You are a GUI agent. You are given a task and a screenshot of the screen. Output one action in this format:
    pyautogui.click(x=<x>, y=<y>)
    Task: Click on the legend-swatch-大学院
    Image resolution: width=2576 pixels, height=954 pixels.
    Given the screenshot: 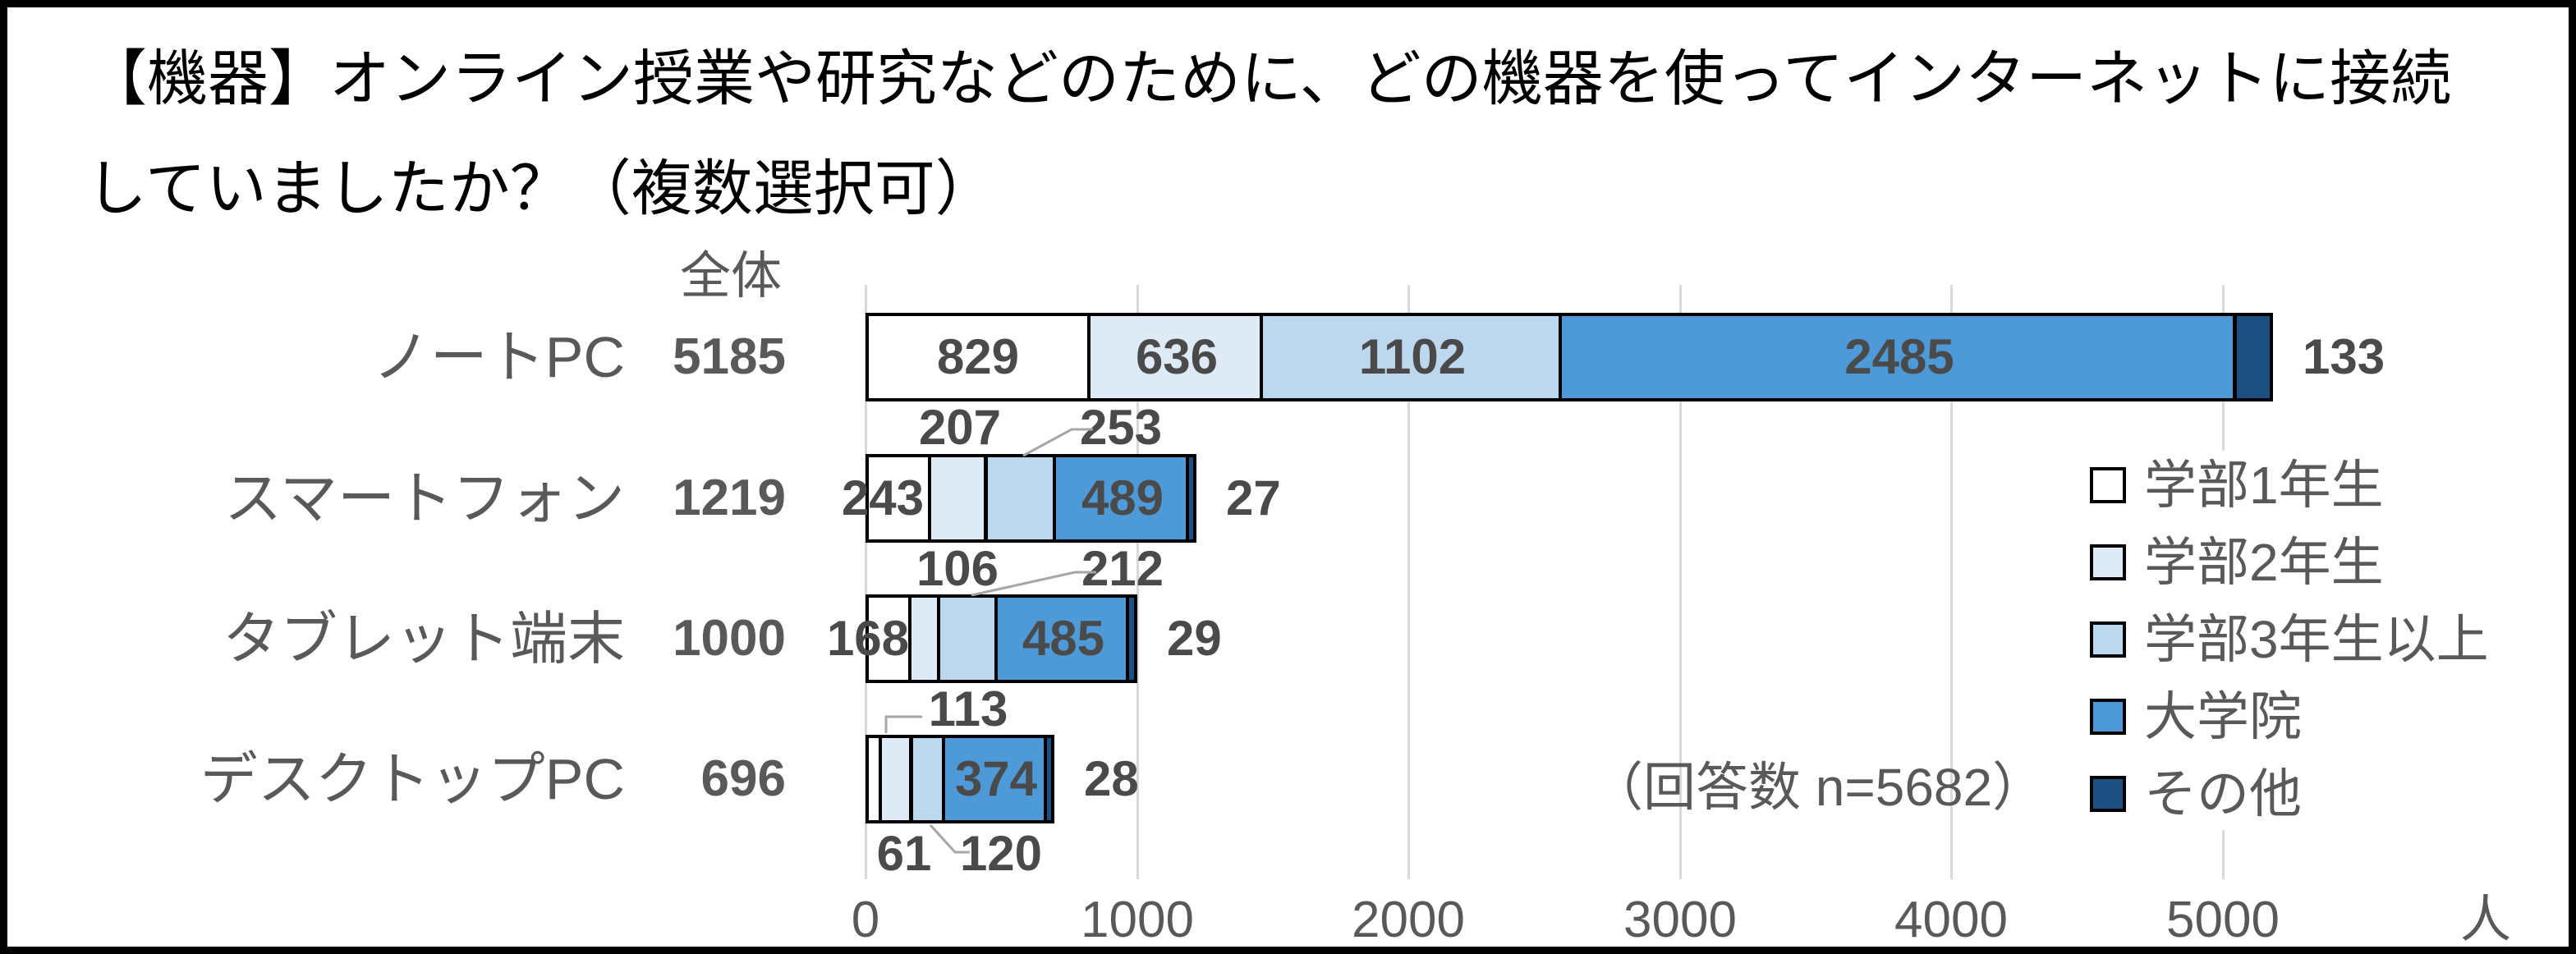 What is the action you would take?
    pyautogui.click(x=2108, y=717)
    